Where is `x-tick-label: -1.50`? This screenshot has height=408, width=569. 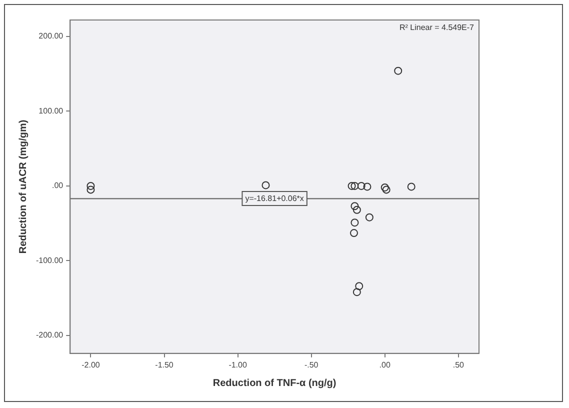 x-tick-label: -1.50 is located at coordinates (164, 365).